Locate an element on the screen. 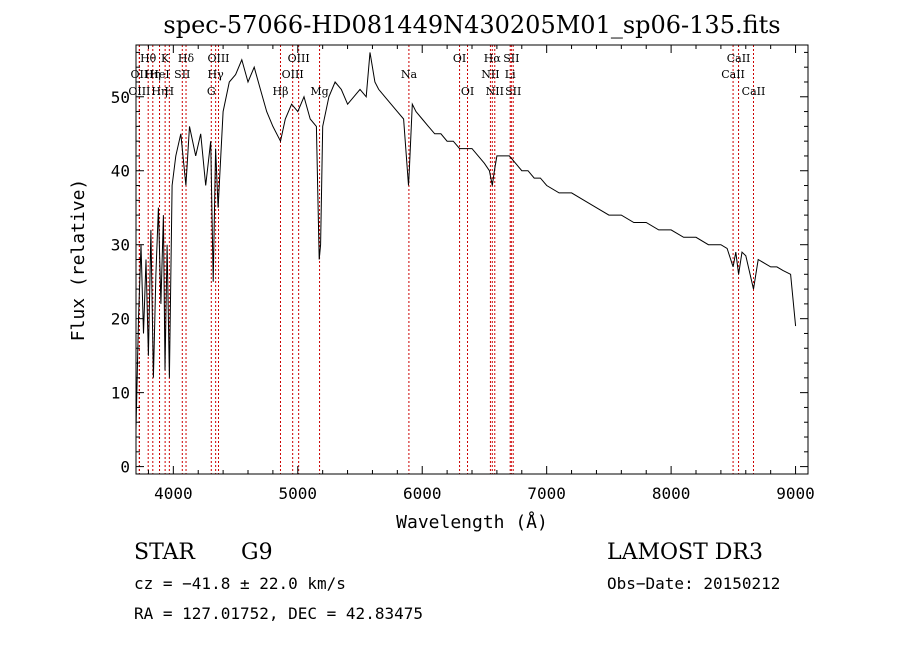 The width and height of the screenshot is (900, 649). y-tick-label: 30 is located at coordinates (120, 245).